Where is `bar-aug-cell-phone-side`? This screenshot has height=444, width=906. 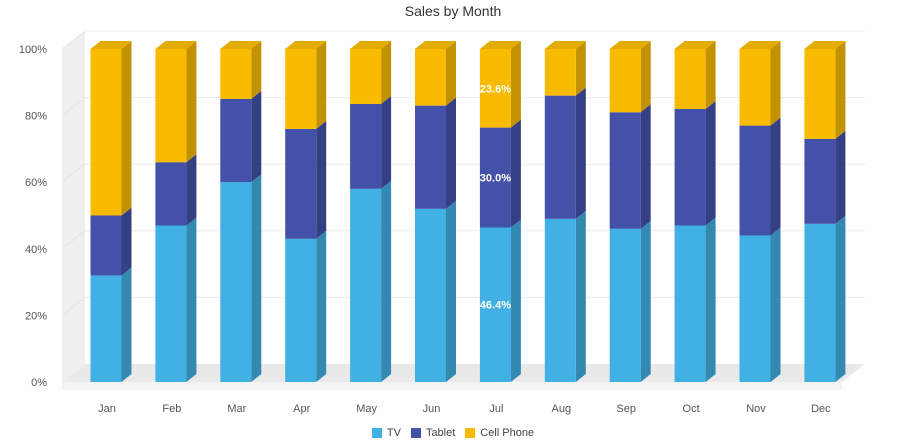 bar-aug-cell-phone-side is located at coordinates (580, 68).